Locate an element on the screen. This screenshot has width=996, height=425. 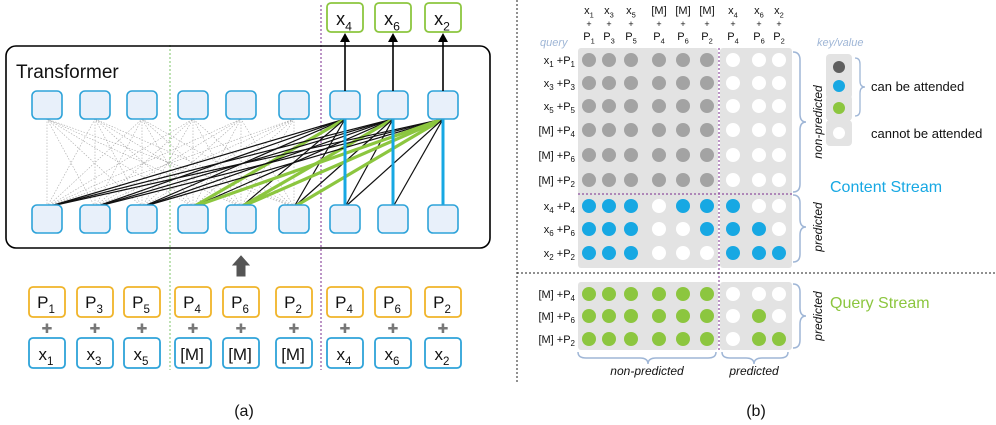
caption-b: (b) is located at coordinates (756, 411).